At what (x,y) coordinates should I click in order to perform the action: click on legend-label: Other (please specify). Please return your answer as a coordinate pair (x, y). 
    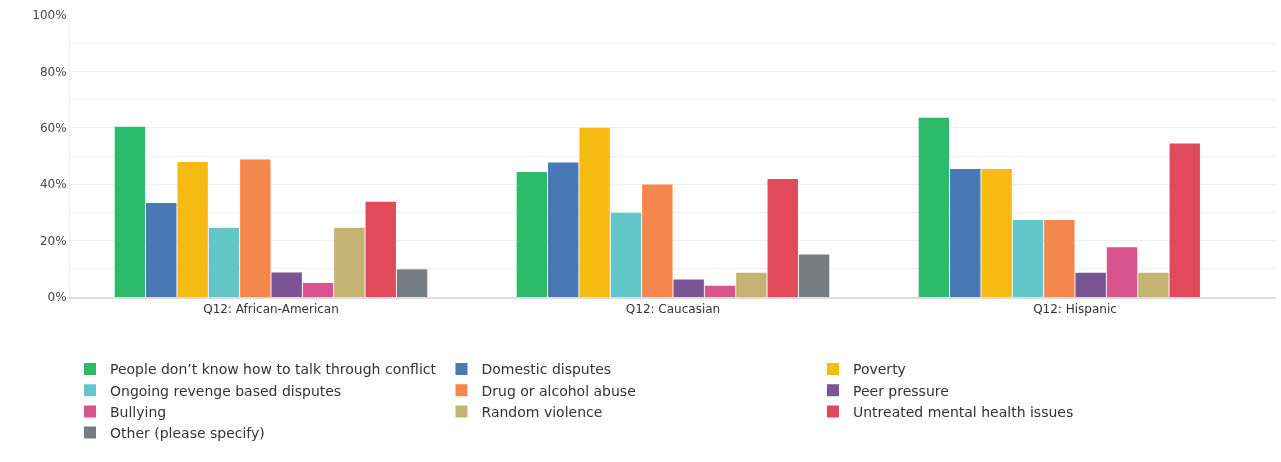
    Looking at the image, I should click on (187, 433).